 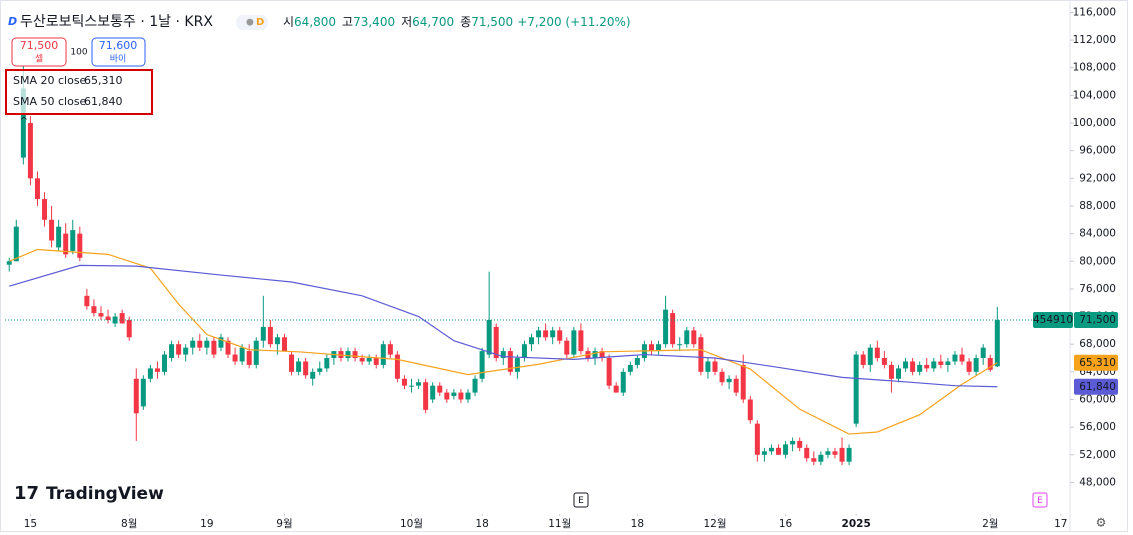 I want to click on y-tick-label: 112,000, so click(x=1094, y=40).